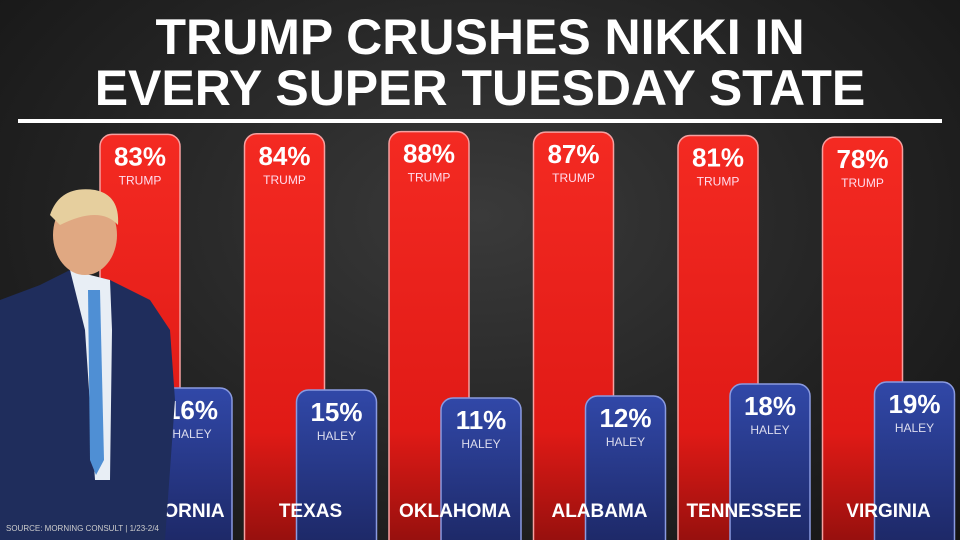  What do you see at coordinates (336, 412) in the screenshot?
I see `haley-value-label: 15%` at bounding box center [336, 412].